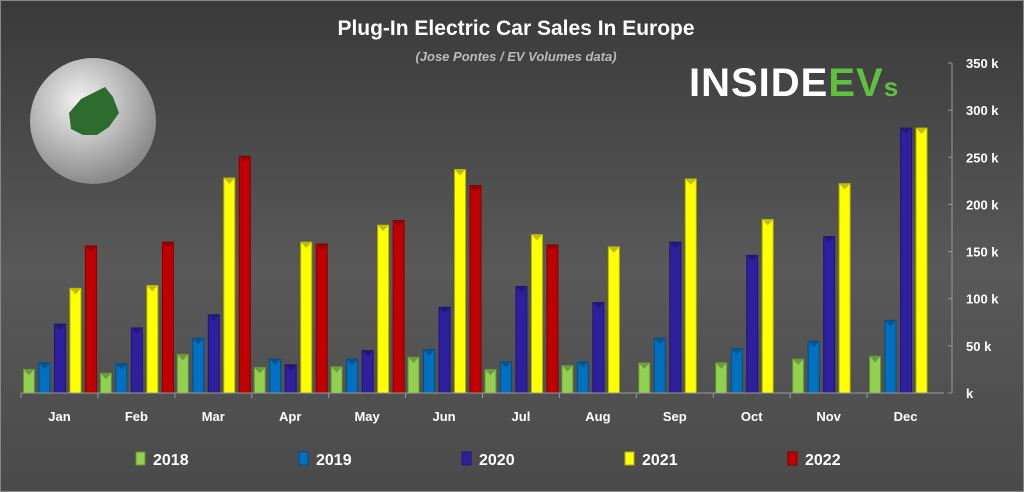  What do you see at coordinates (613, 320) in the screenshot?
I see `bar-2021-aug` at bounding box center [613, 320].